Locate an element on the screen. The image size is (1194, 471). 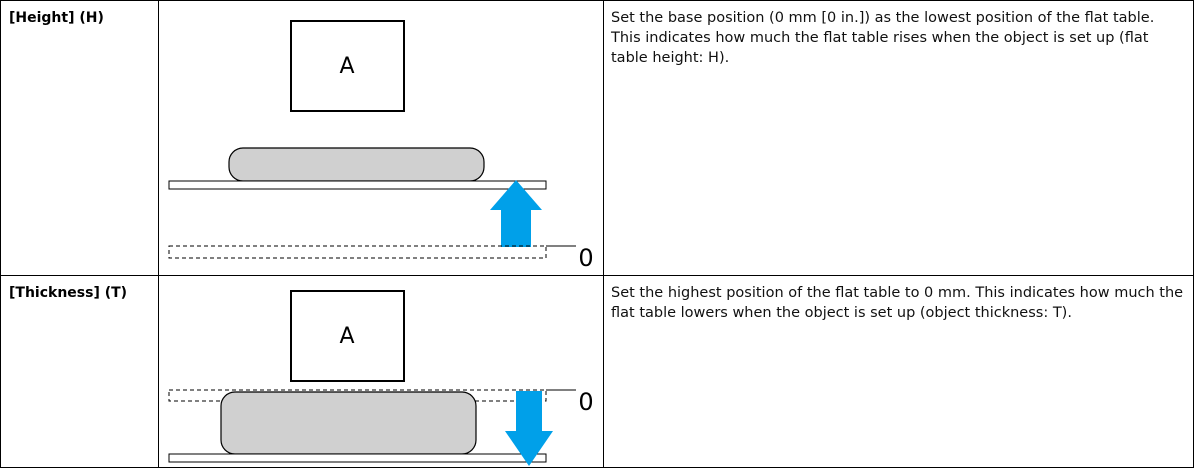
arrow-up is located at coordinates (516, 213).